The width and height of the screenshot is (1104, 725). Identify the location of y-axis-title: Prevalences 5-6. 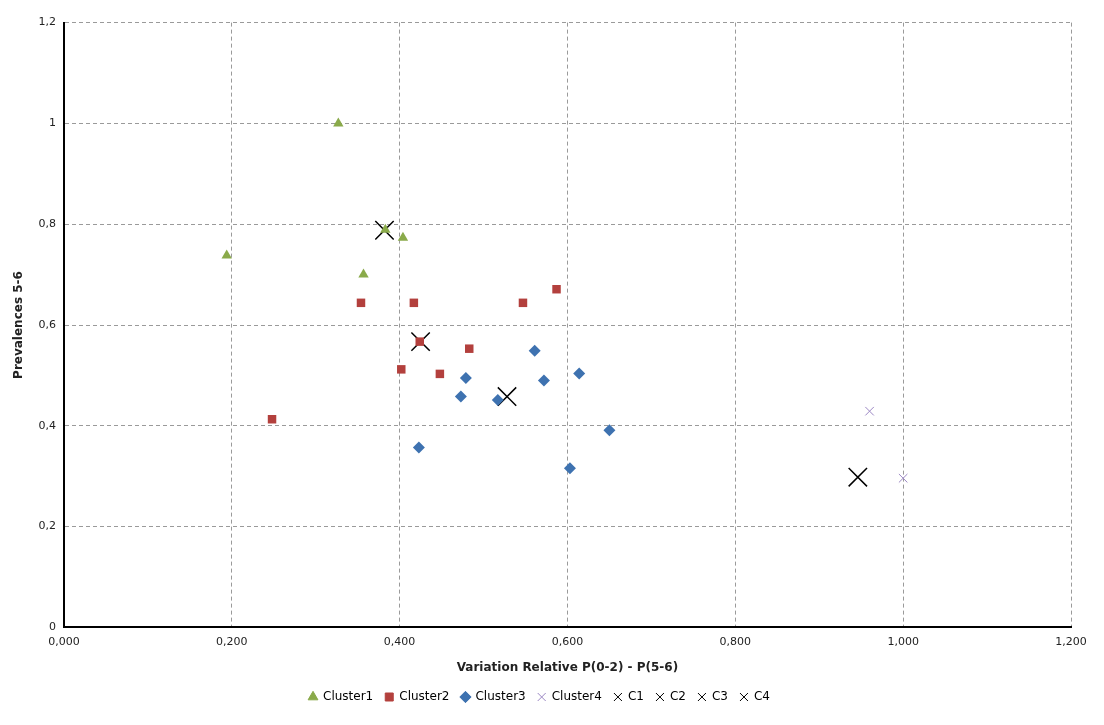
(18, 325).